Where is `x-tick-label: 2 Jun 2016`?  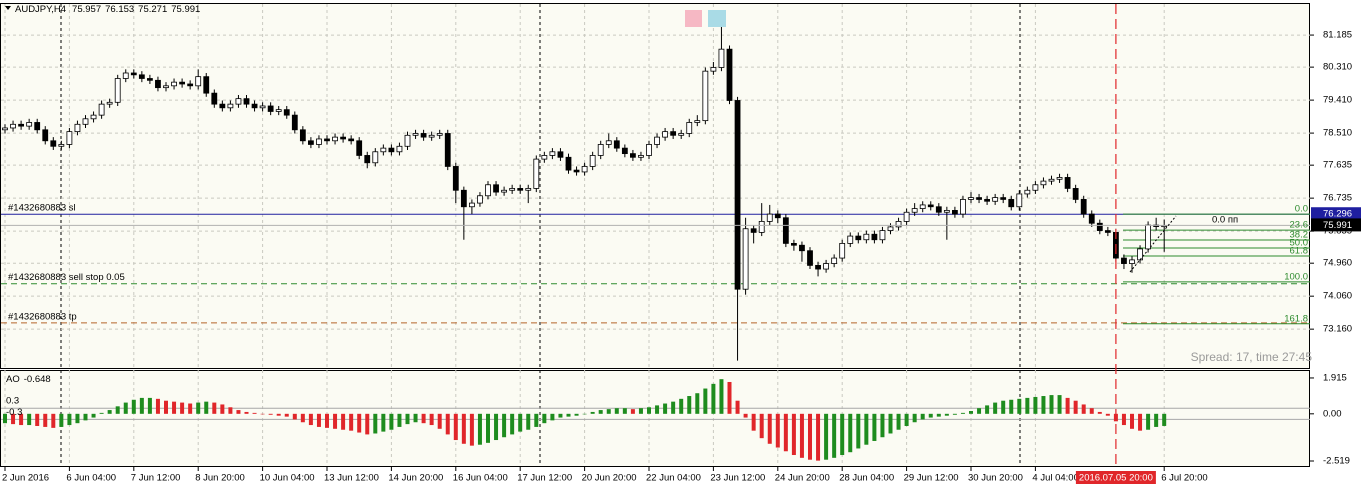 x-tick-label: 2 Jun 2016 is located at coordinates (25, 478).